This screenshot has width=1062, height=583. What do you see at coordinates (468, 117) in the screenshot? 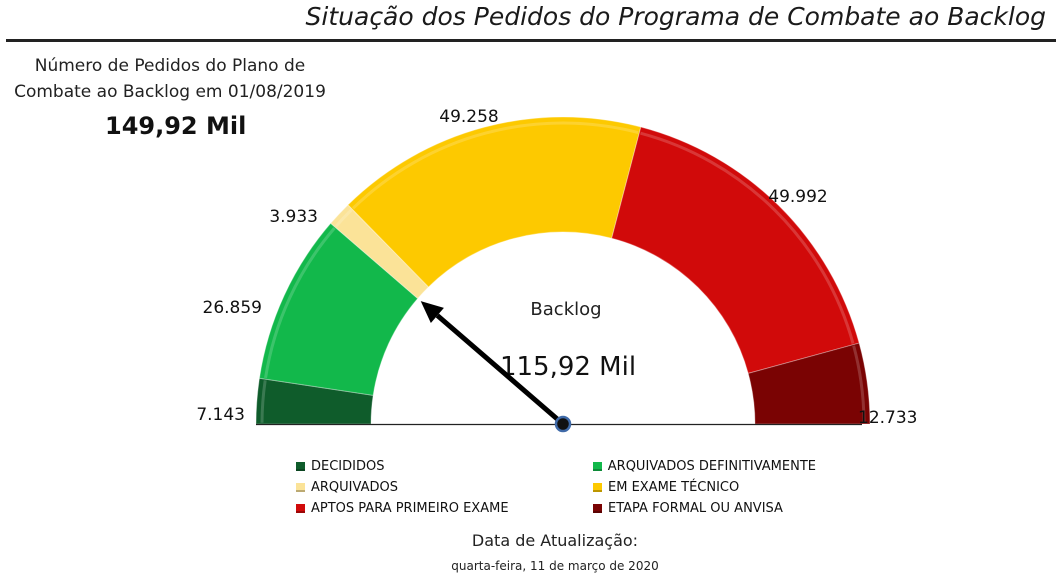
I see `gauge-segment-label-em-exame-tecnico: 49.258` at bounding box center [468, 117].